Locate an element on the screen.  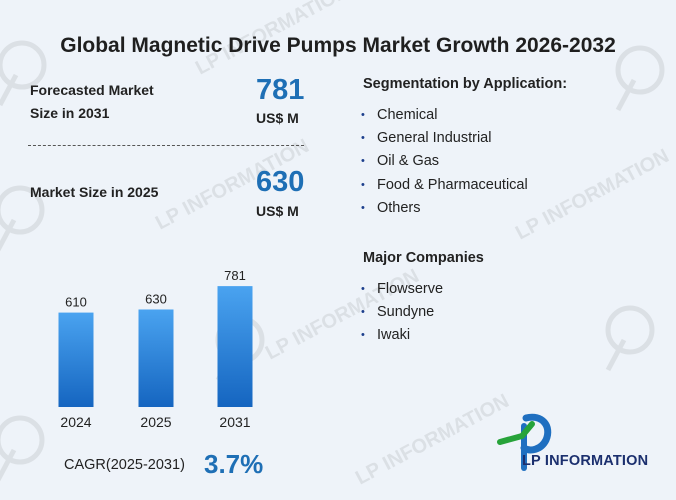
companies-list: • Flowserve • Sundyne • Iwaki is located at coordinates (402, 313).